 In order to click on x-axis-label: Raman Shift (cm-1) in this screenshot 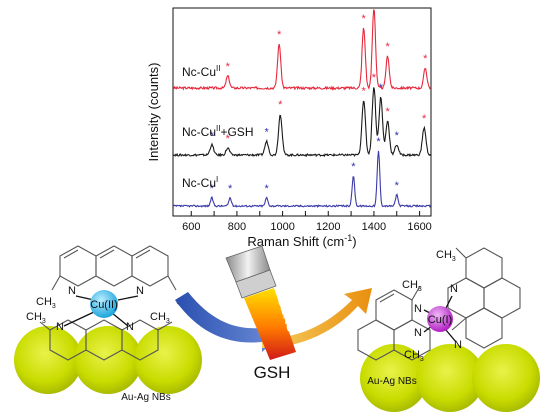, I will do `click(301, 241)`.